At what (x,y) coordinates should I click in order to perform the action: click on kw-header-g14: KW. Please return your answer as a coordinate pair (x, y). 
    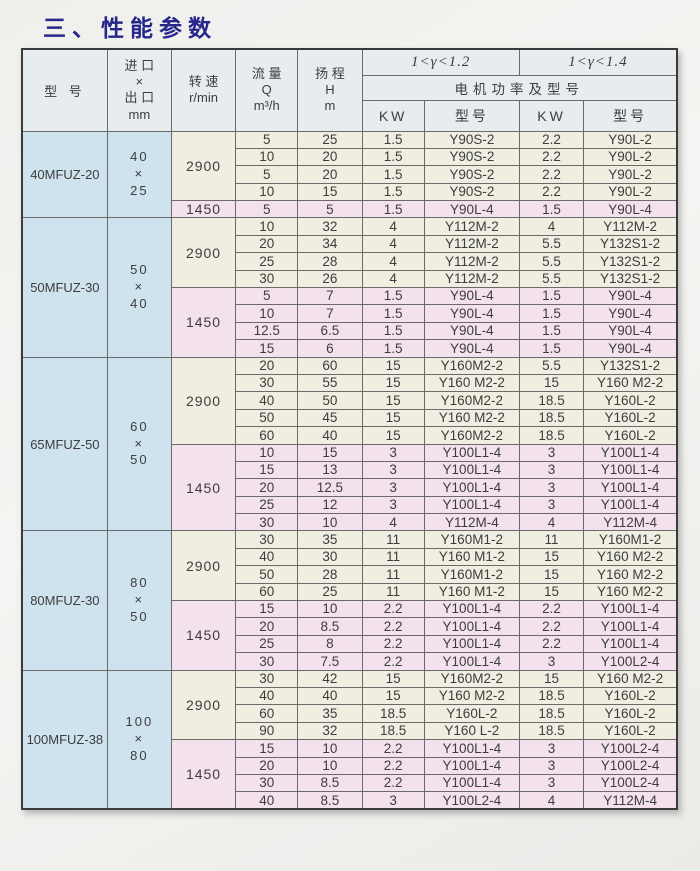
    Looking at the image, I should click on (551, 115).